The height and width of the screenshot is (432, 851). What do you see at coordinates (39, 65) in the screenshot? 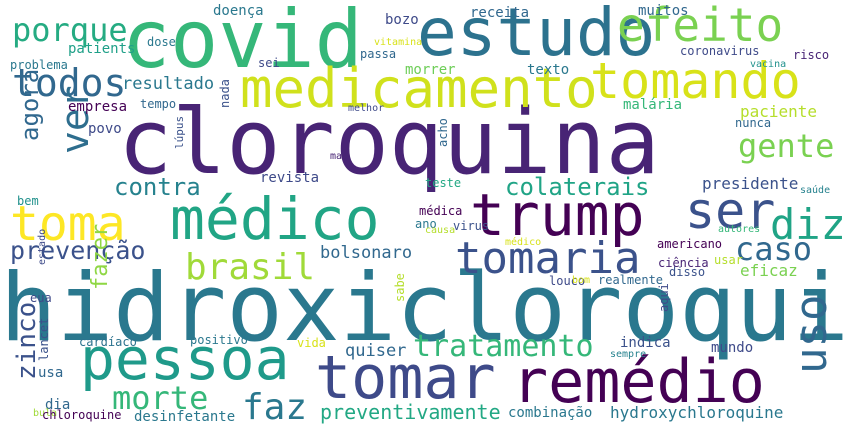
I see `word-cloud-word: problema` at bounding box center [39, 65].